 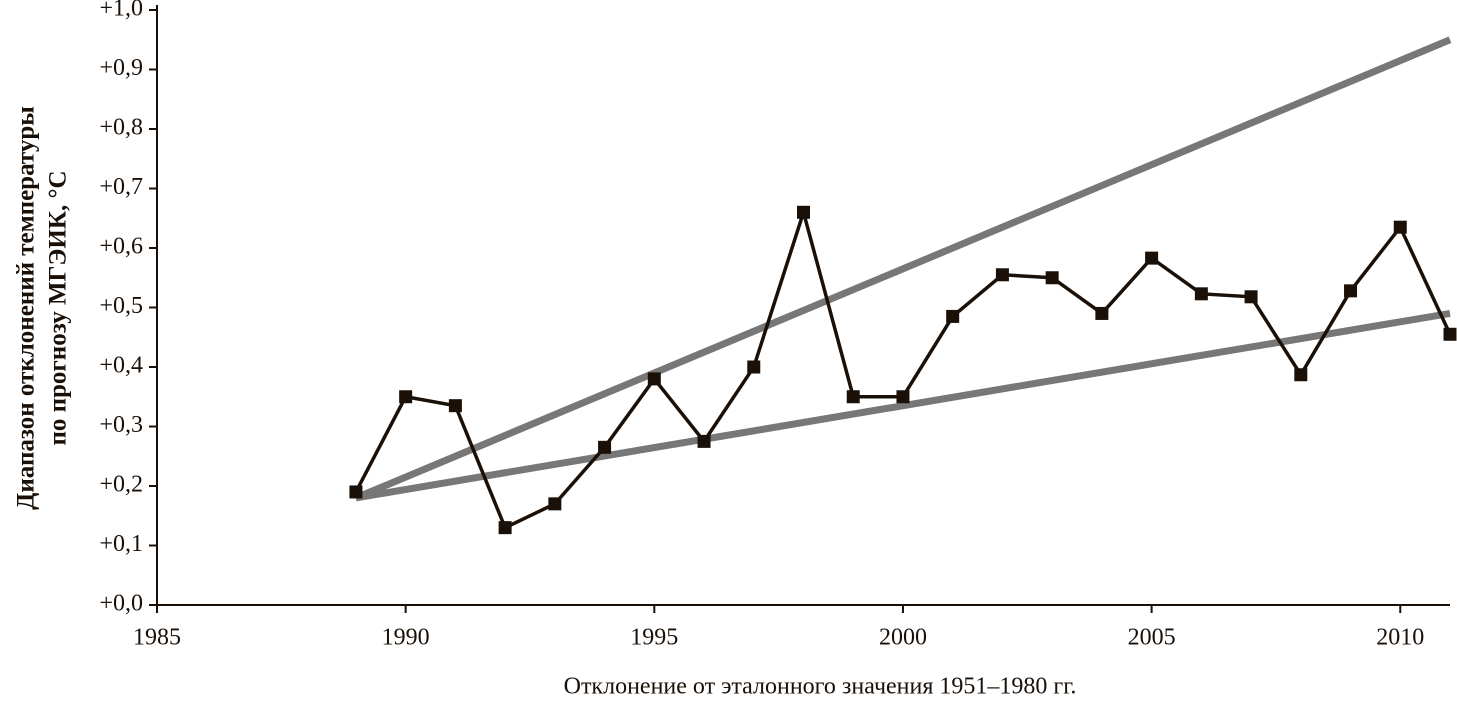 What do you see at coordinates (157, 638) in the screenshot?
I see `x-tick-label: 1985` at bounding box center [157, 638].